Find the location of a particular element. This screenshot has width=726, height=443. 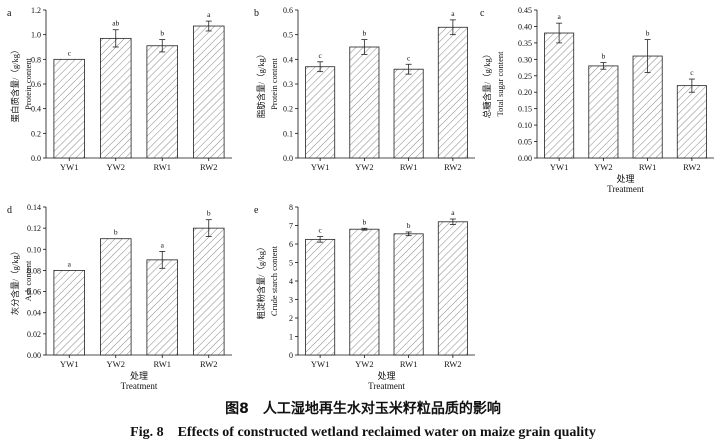

panel-a-xtick-label-YW1: YW1 is located at coordinates (69, 167).